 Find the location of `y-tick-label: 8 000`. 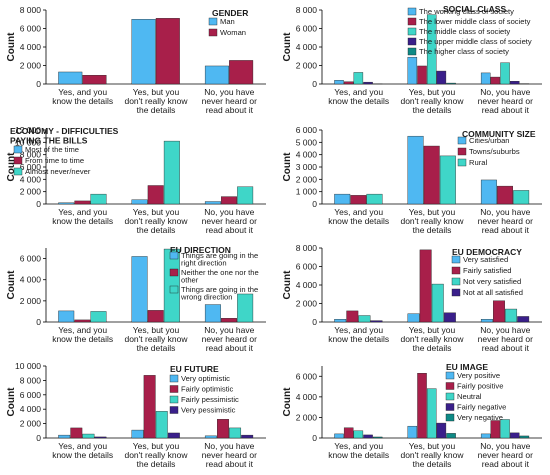

y-tick-label: 8 000 is located at coordinates (307, 10).